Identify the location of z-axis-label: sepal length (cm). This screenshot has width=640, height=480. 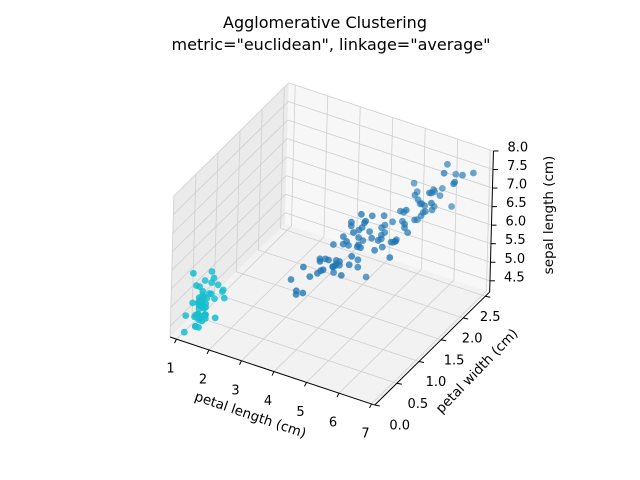
(549, 215).